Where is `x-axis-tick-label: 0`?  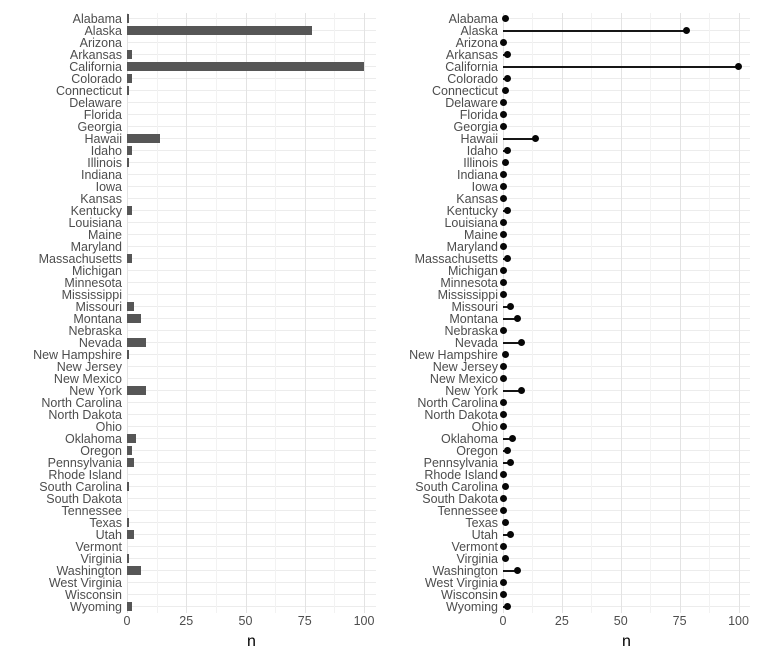
x-axis-tick-label: 0 is located at coordinates (127, 621).